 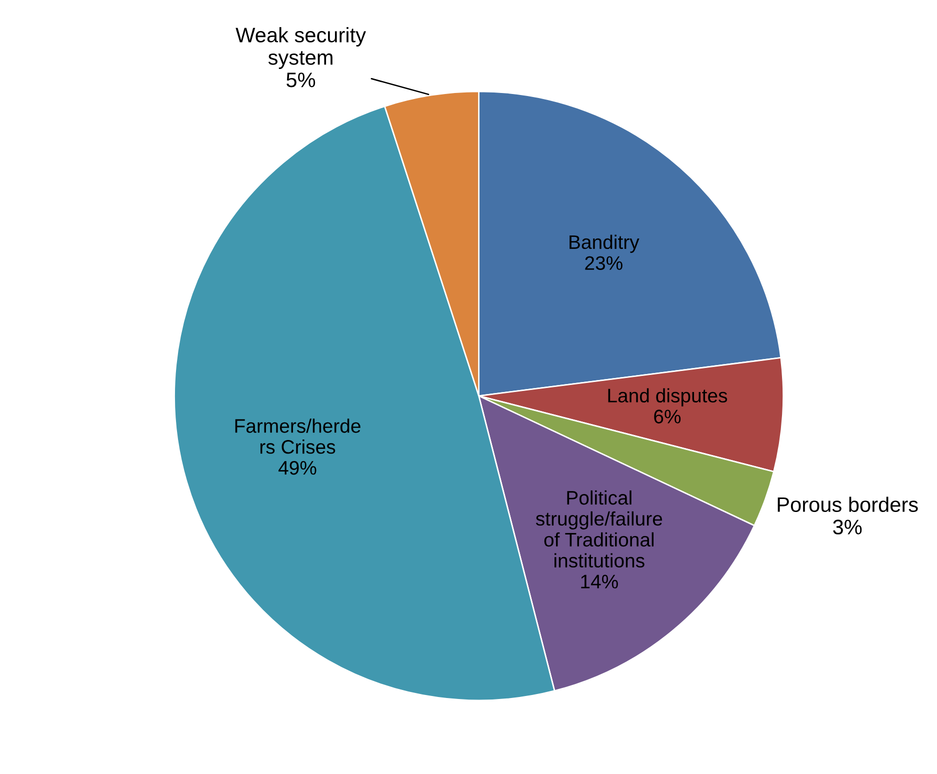 I want to click on data-label: 14%, so click(x=599, y=581).